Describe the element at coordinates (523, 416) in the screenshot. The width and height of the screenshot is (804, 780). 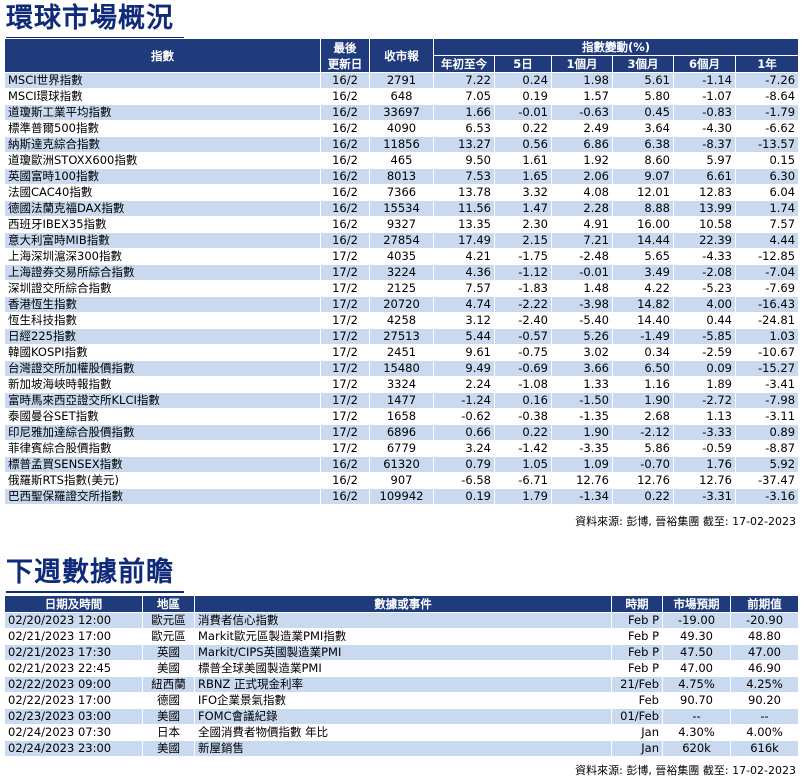
I see `5d-change: -0.38` at that location.